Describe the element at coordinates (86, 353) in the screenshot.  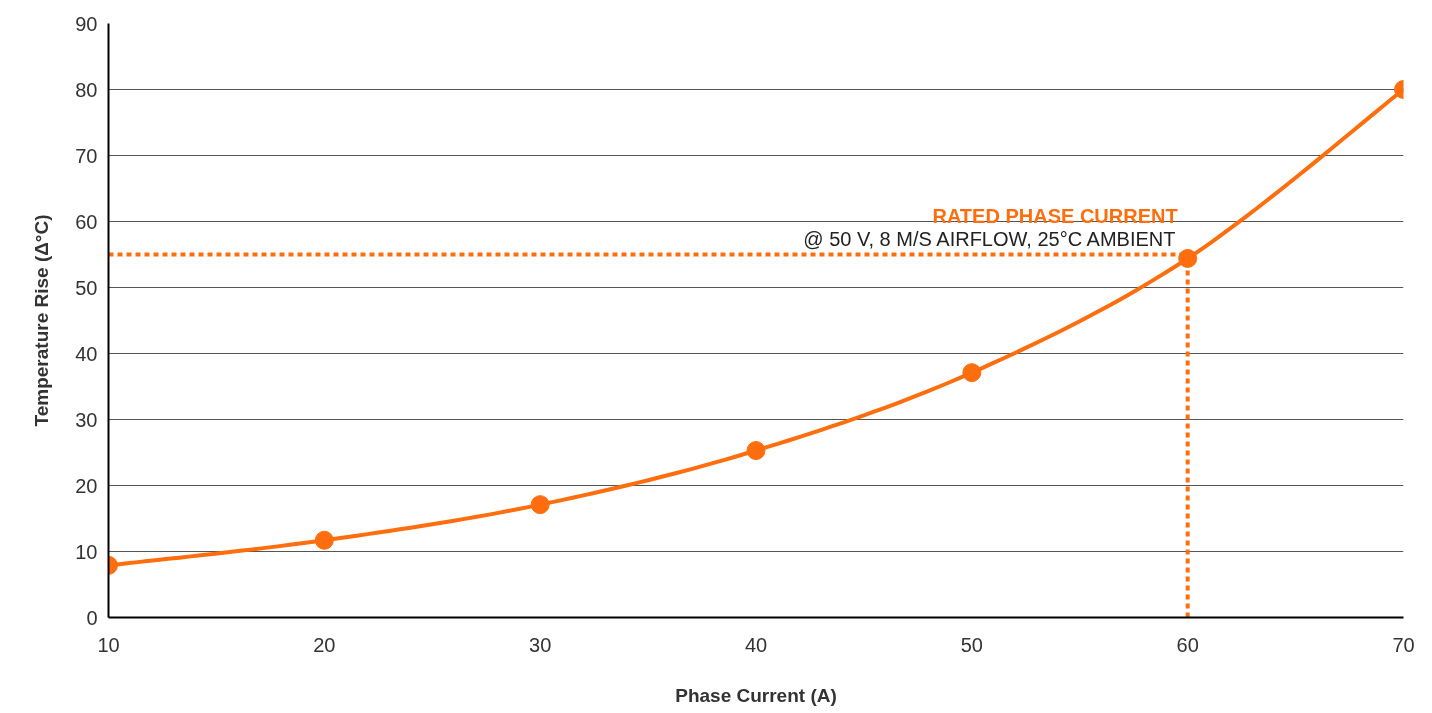
I see `y-tick-label: 40` at that location.